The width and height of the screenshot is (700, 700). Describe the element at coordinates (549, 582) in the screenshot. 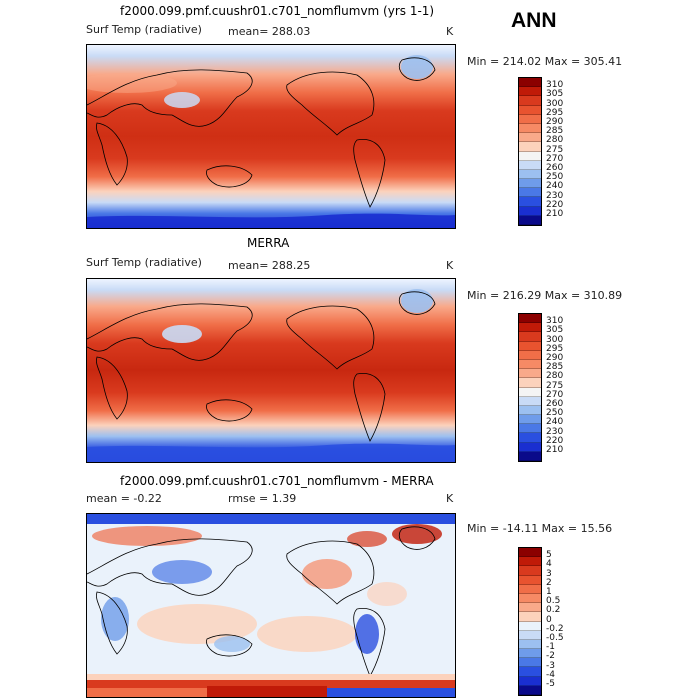

I see `colorbar-tick-label: 2` at that location.